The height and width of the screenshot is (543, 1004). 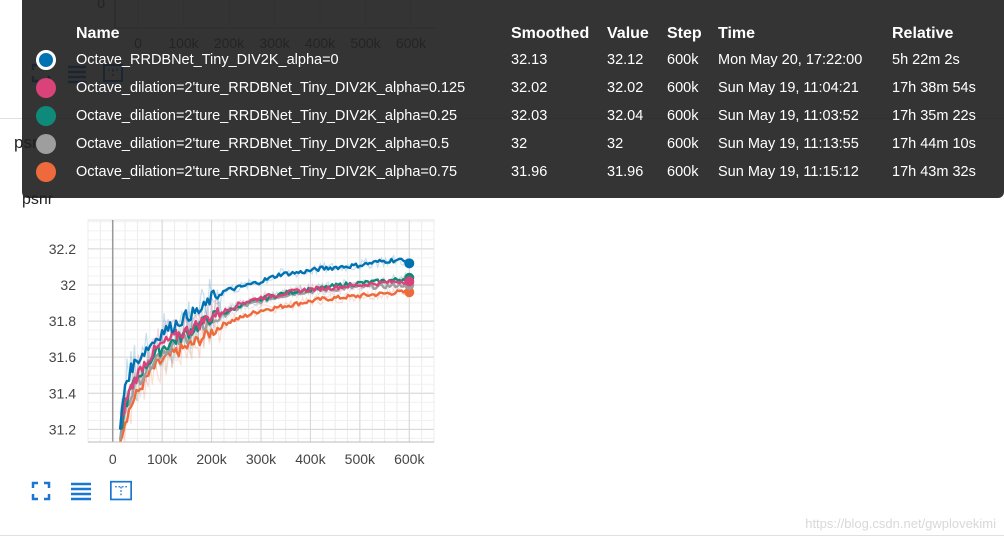 What do you see at coordinates (625, 88) in the screenshot?
I see `tooltip-cell-value: 32.02` at bounding box center [625, 88].